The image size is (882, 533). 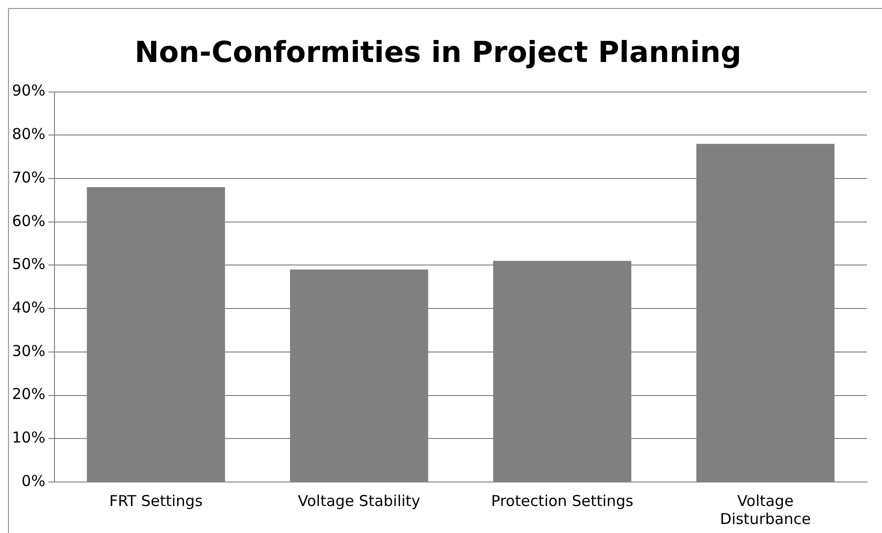 What do you see at coordinates (34, 481) in the screenshot?
I see `y-tick-label: 0%` at bounding box center [34, 481].